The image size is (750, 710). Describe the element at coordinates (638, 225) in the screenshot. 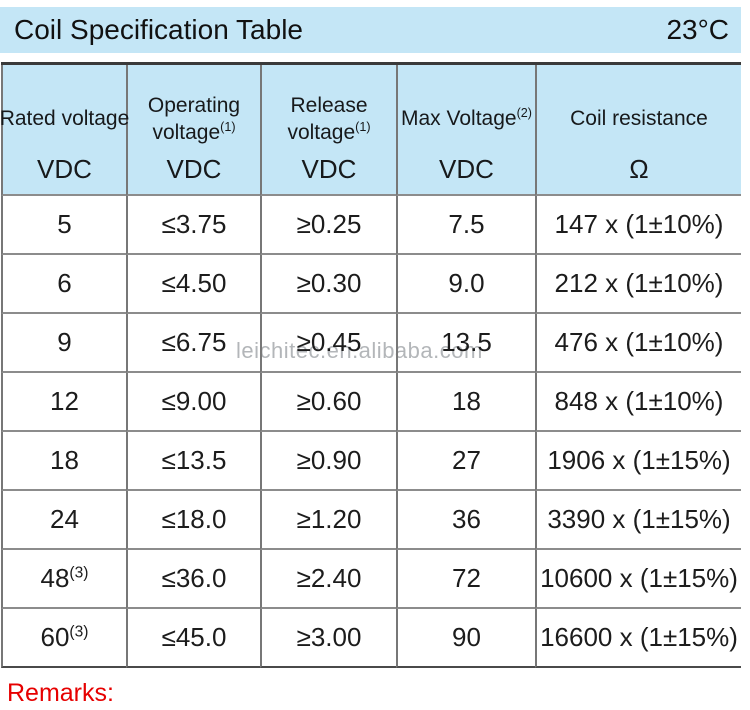

I see `cell-coil-resistance: 147 x (1±10%)` at that location.